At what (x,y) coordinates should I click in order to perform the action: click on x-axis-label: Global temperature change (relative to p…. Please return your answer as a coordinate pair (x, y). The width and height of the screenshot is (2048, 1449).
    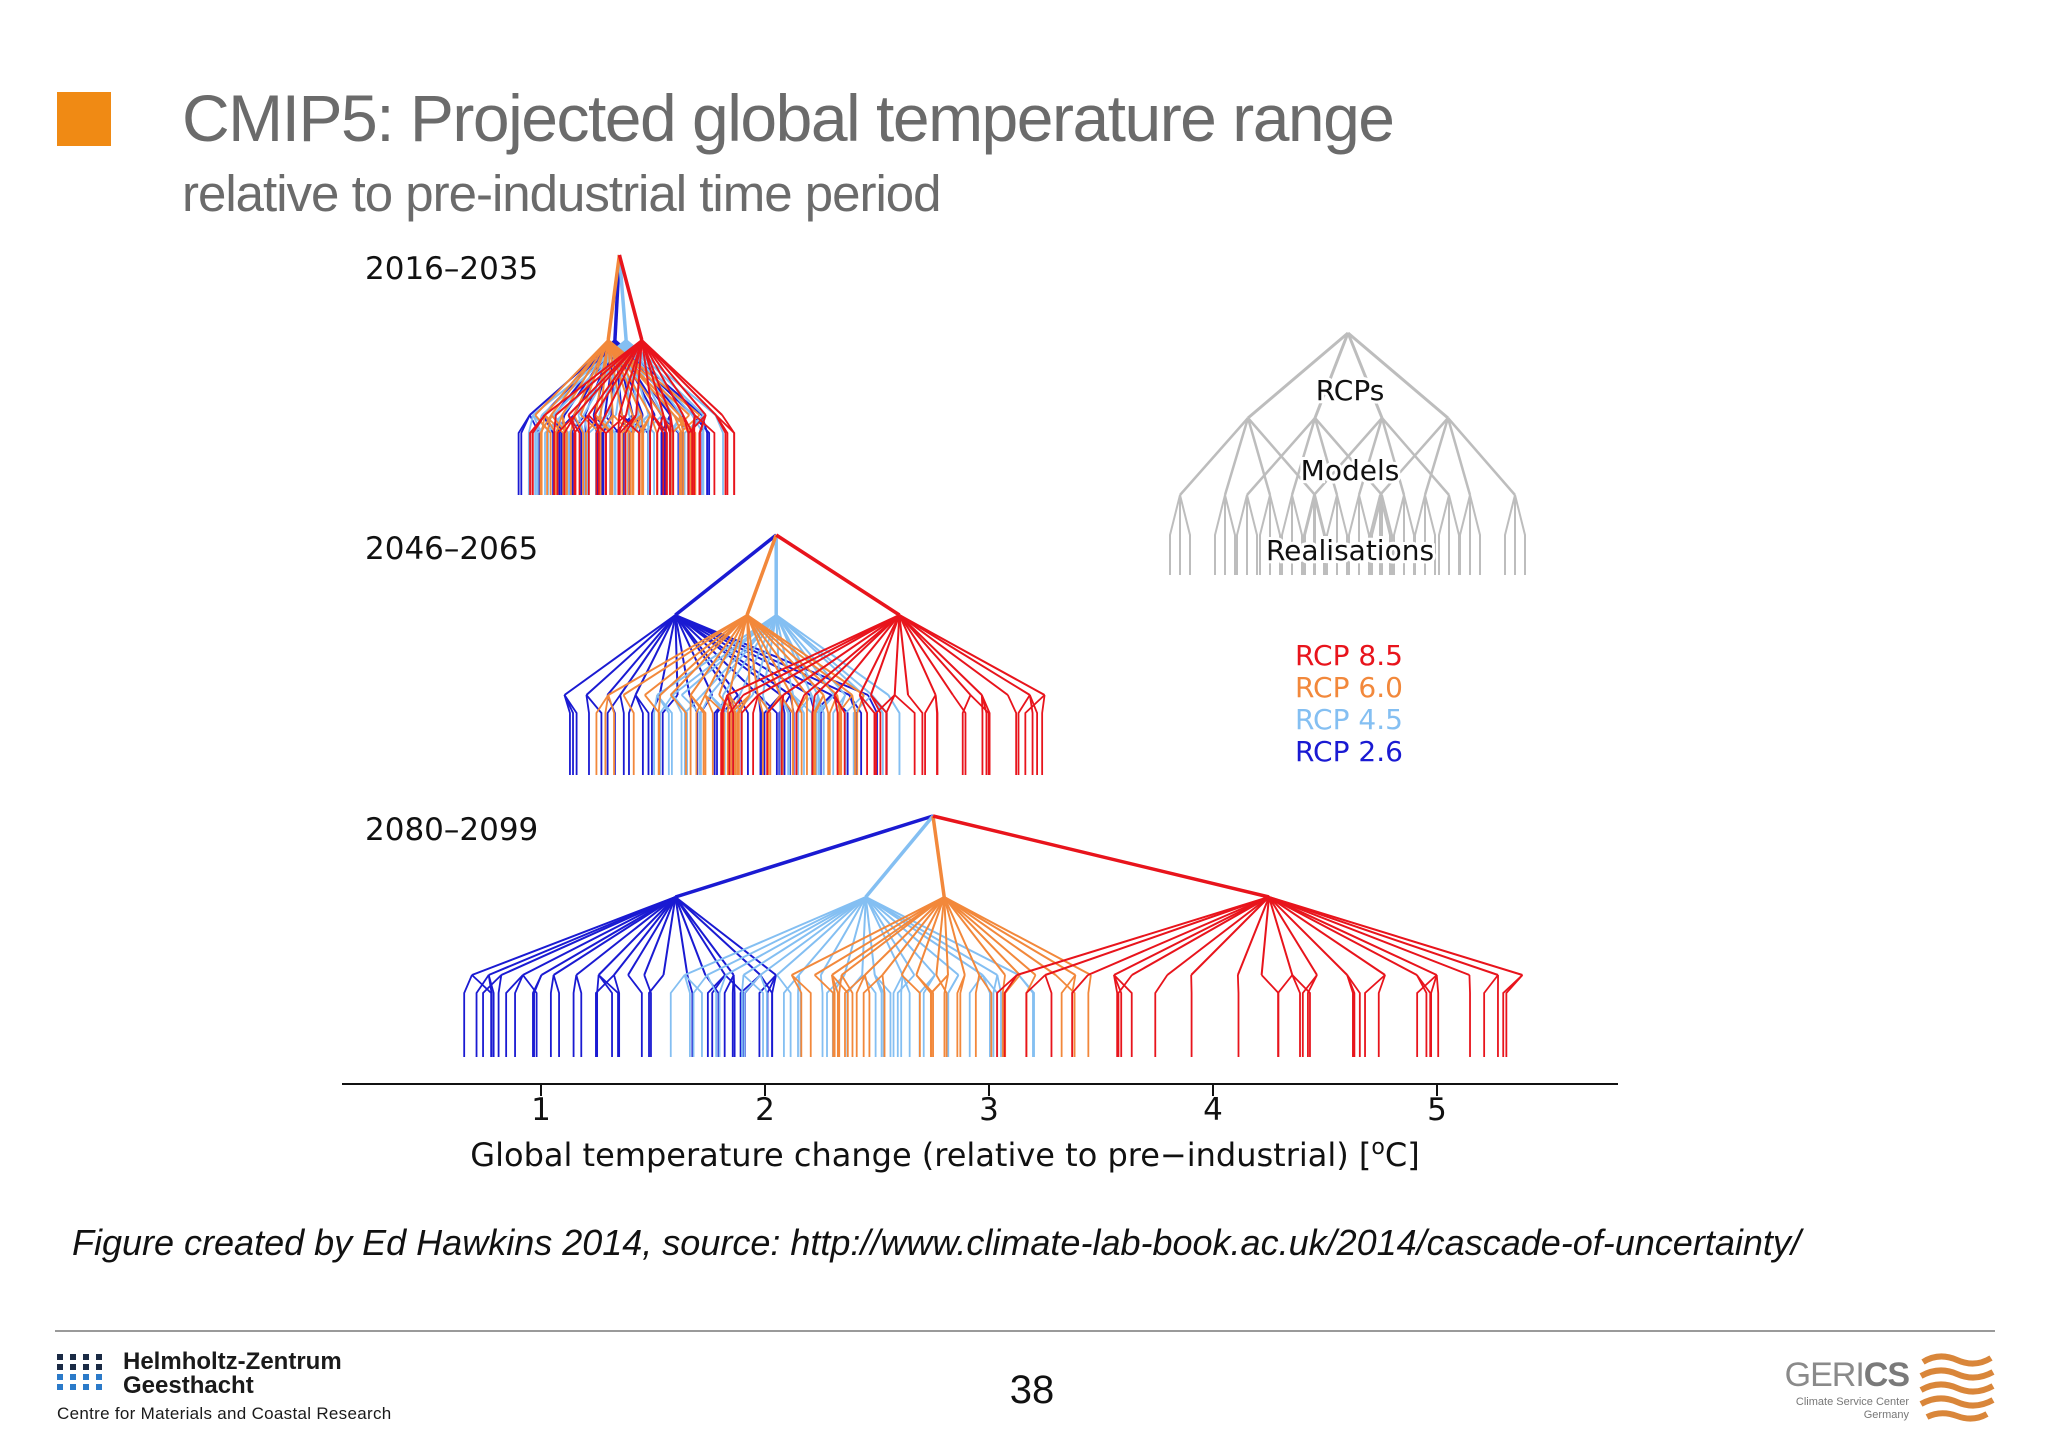
    Looking at the image, I should click on (944, 1154).